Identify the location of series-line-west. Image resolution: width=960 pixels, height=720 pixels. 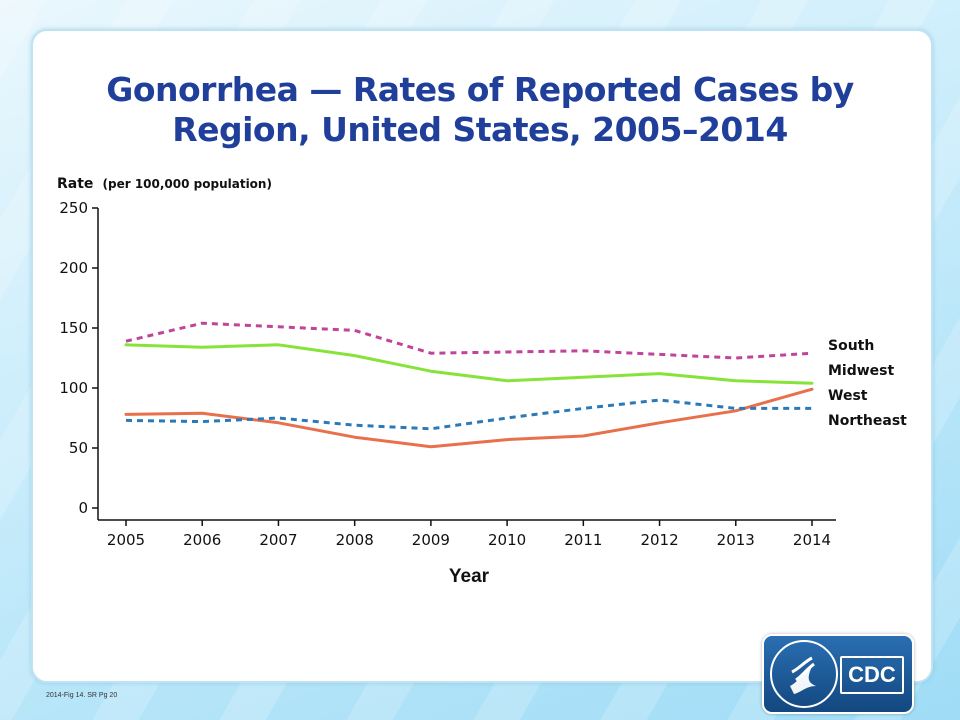
(469, 418).